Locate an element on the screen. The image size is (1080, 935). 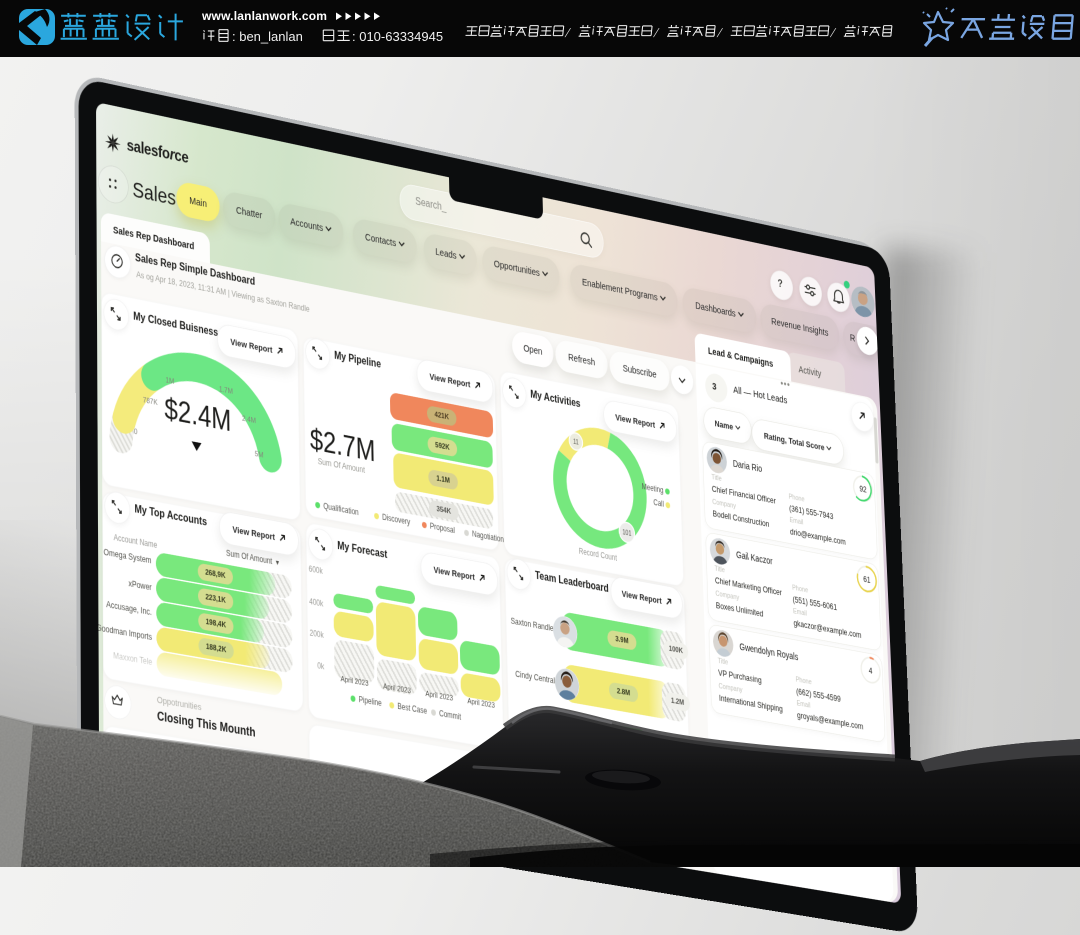
svg-text: 92 is located at coordinates (863, 489).